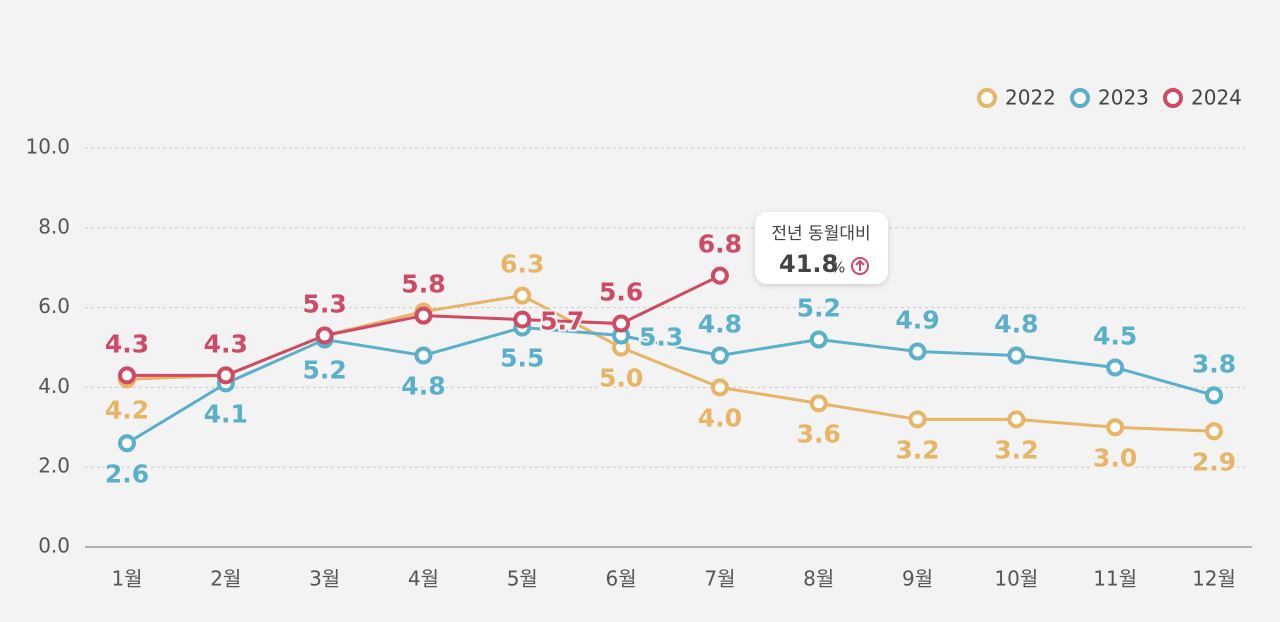  What do you see at coordinates (562, 321) in the screenshot?
I see `data-label: 5.7` at bounding box center [562, 321].